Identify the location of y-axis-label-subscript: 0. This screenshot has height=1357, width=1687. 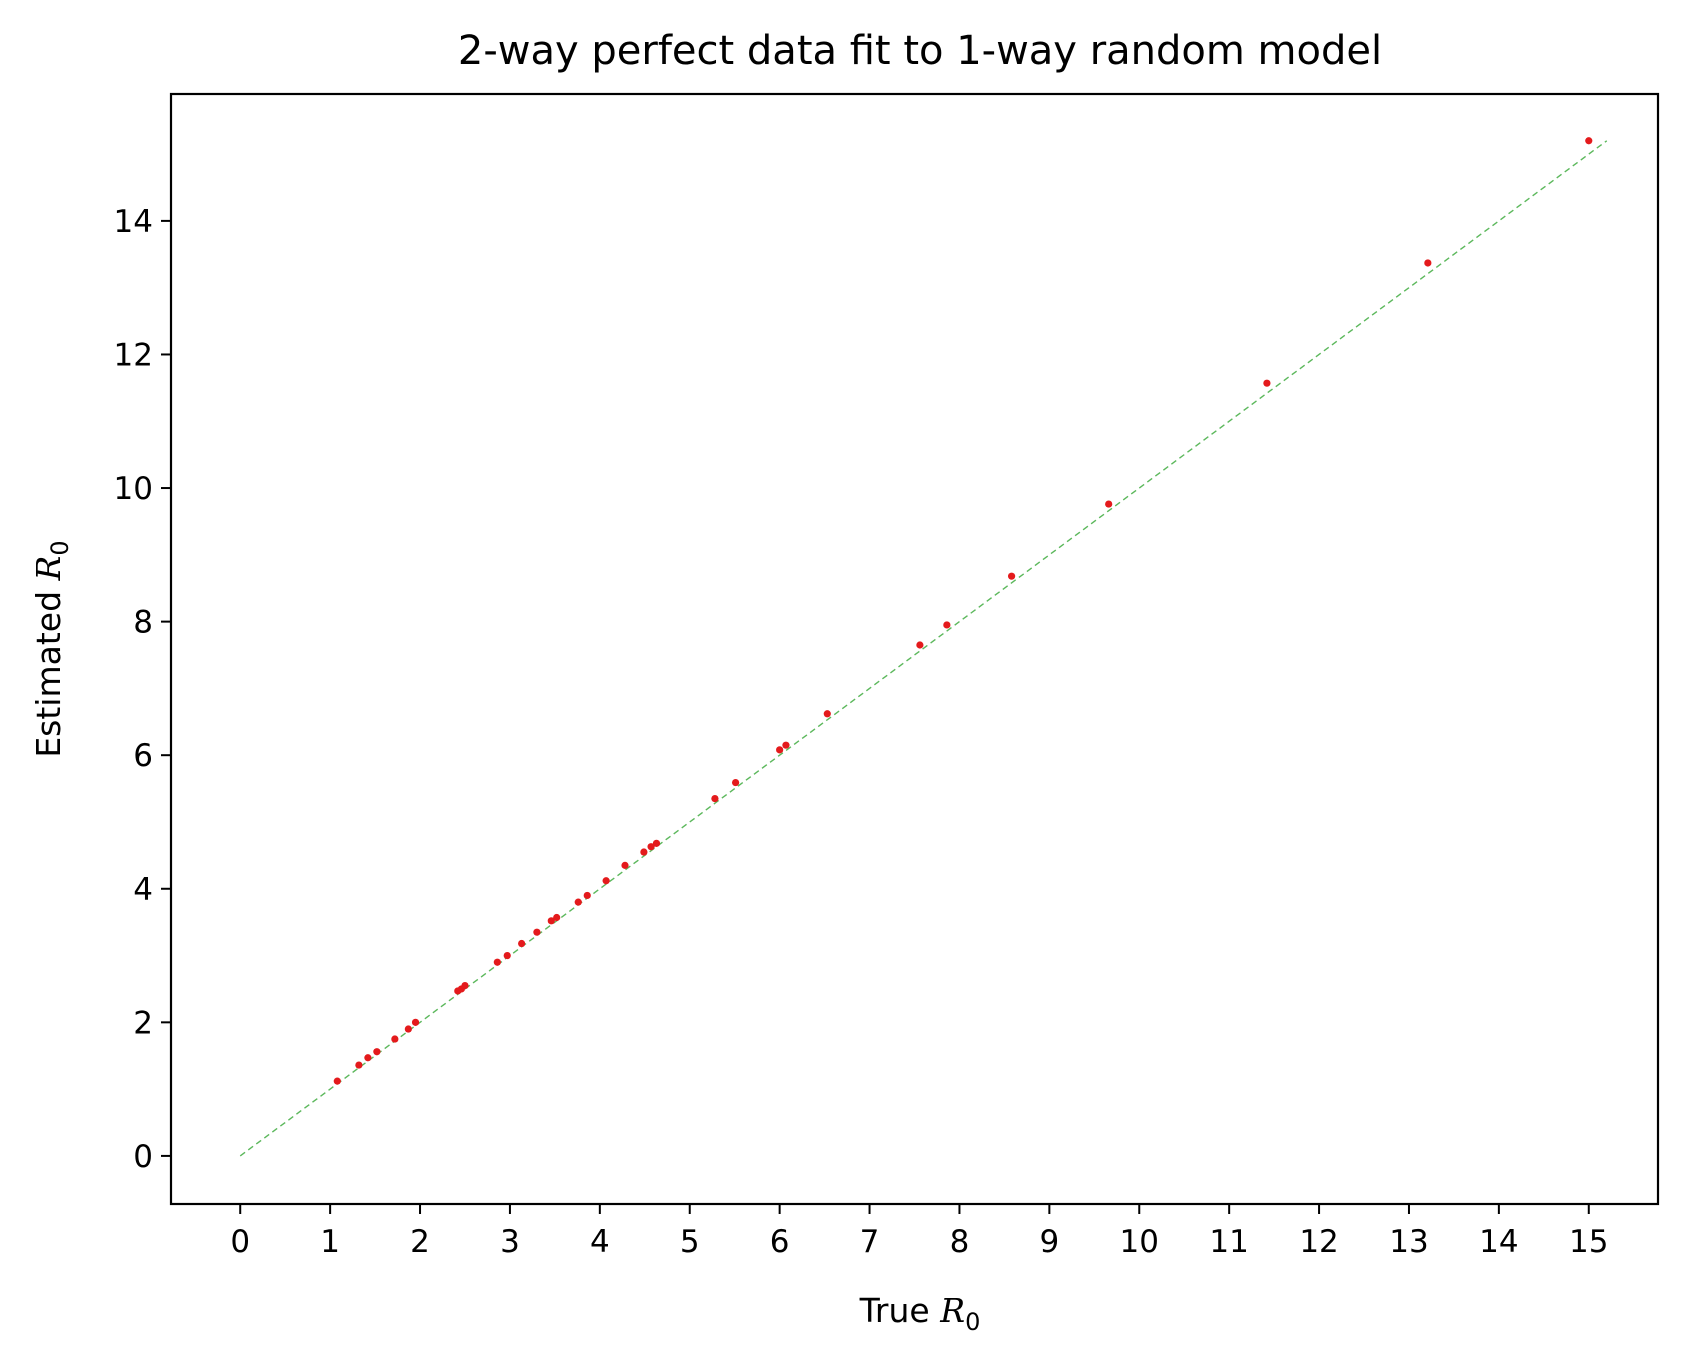
(60, 547).